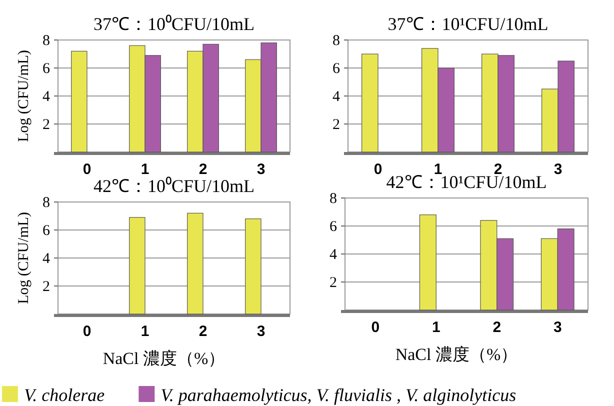 Image resolution: width=614 pixels, height=406 pixels. What do you see at coordinates (64, 395) in the screenshot?
I see `legend-label: V. cholerae` at bounding box center [64, 395].